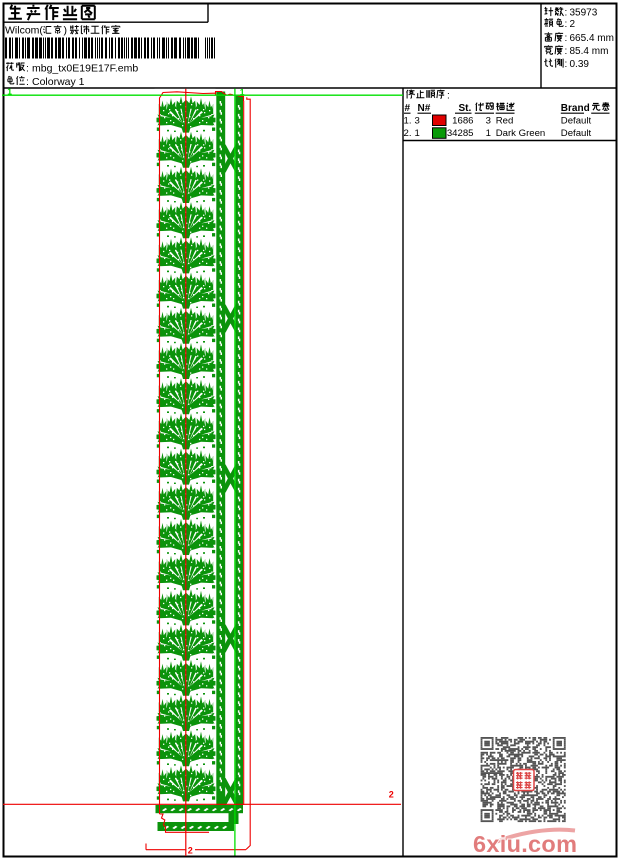 This screenshot has height=860, width=620. Describe the element at coordinates (525, 844) in the screenshot. I see `svg-text: 6xiu.com` at that location.